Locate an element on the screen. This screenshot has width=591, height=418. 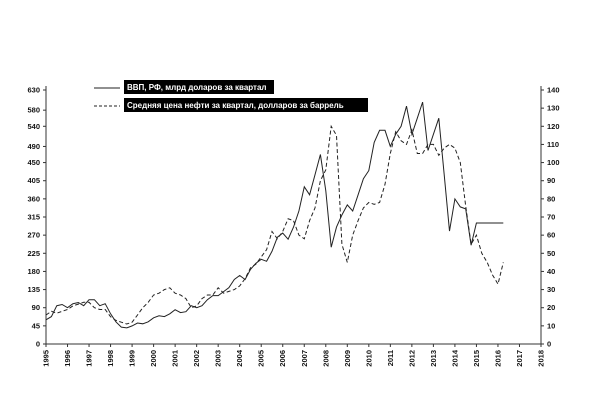
x-tick-label: 2009 is located at coordinates (347, 358).